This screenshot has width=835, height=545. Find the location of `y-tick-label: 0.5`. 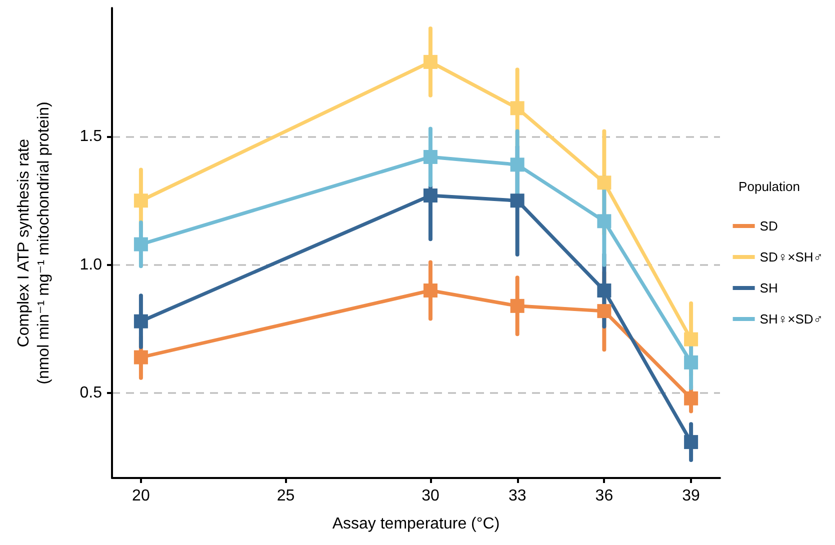

y-tick-label: 0.5 is located at coordinates (91, 393).